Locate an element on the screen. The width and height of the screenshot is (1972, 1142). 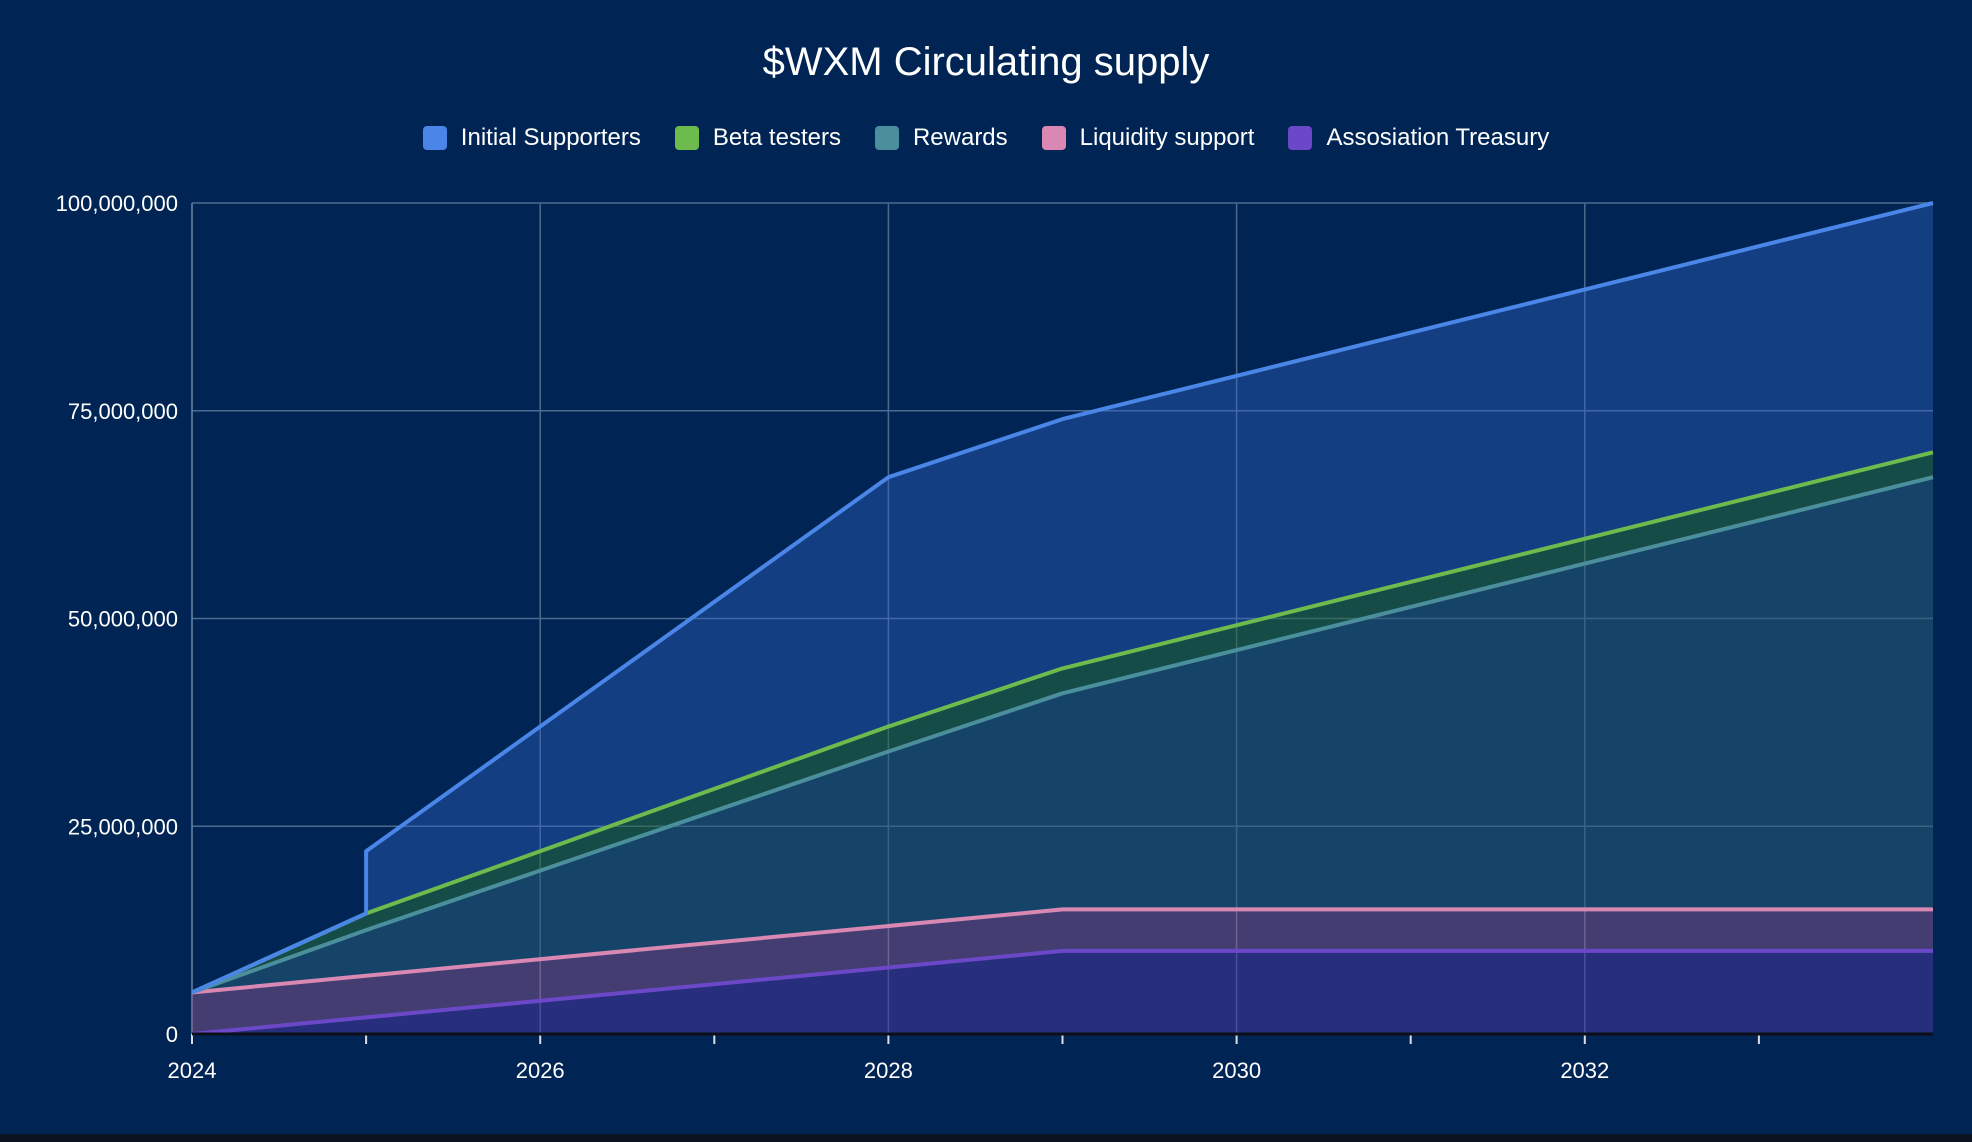
line-assosiation-treasury is located at coordinates (1062, 992).